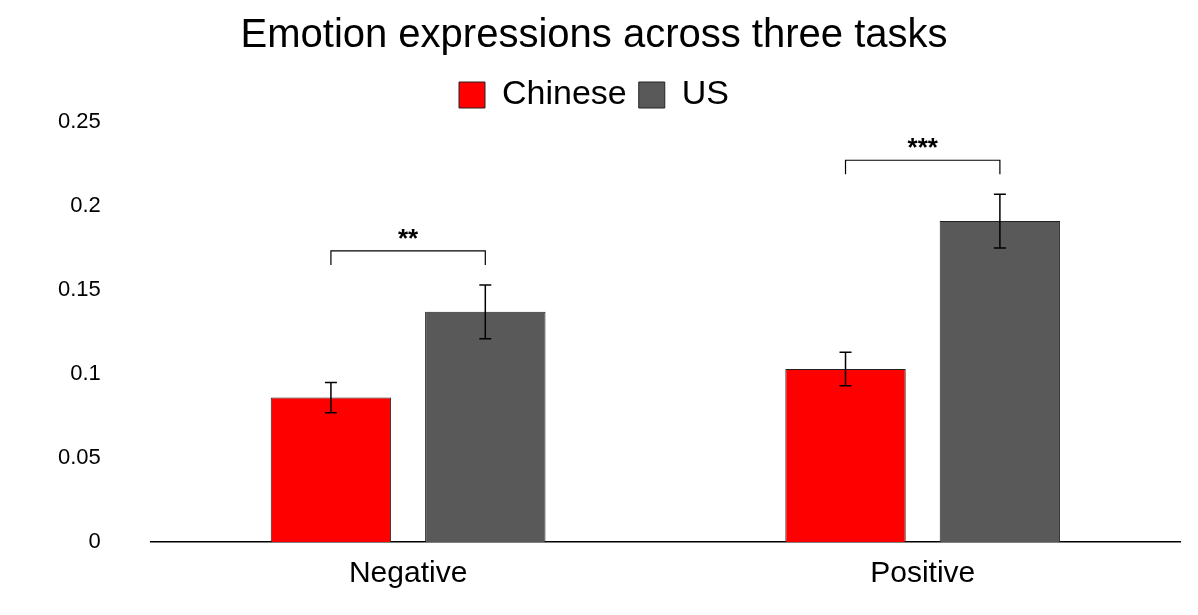 Image resolution: width=1198 pixels, height=615 pixels. What do you see at coordinates (923, 572) in the screenshot?
I see `x-tick-label: Positive` at bounding box center [923, 572].